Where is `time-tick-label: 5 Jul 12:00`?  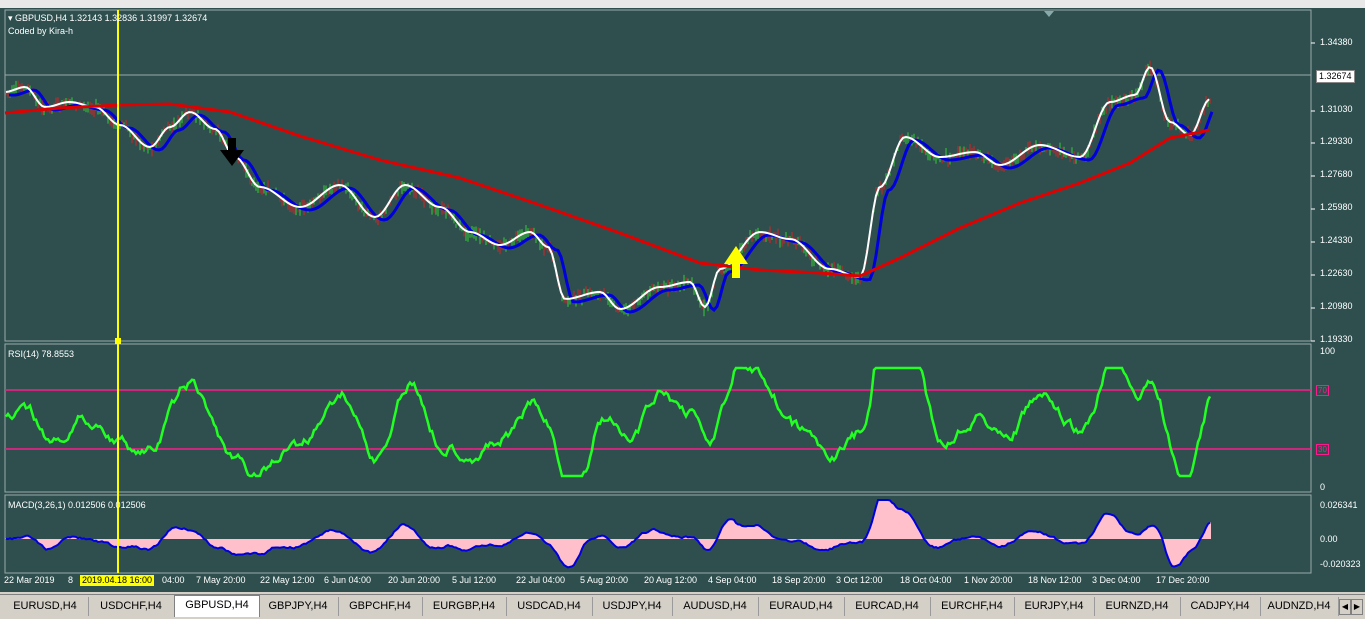
time-tick-label: 5 Jul 12:00 is located at coordinates (474, 580).